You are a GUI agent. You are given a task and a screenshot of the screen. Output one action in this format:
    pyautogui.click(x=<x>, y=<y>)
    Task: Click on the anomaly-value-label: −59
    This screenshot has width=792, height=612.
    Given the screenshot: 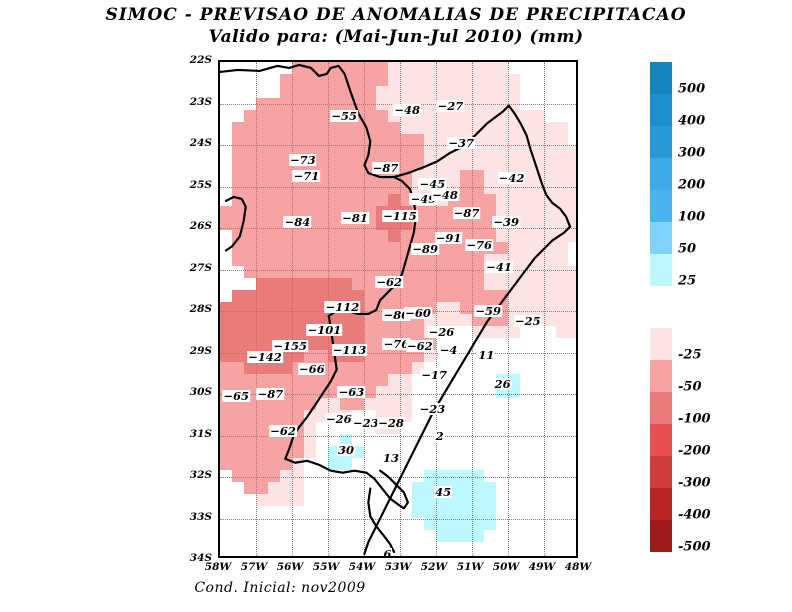 What is the action you would take?
    pyautogui.click(x=488, y=311)
    